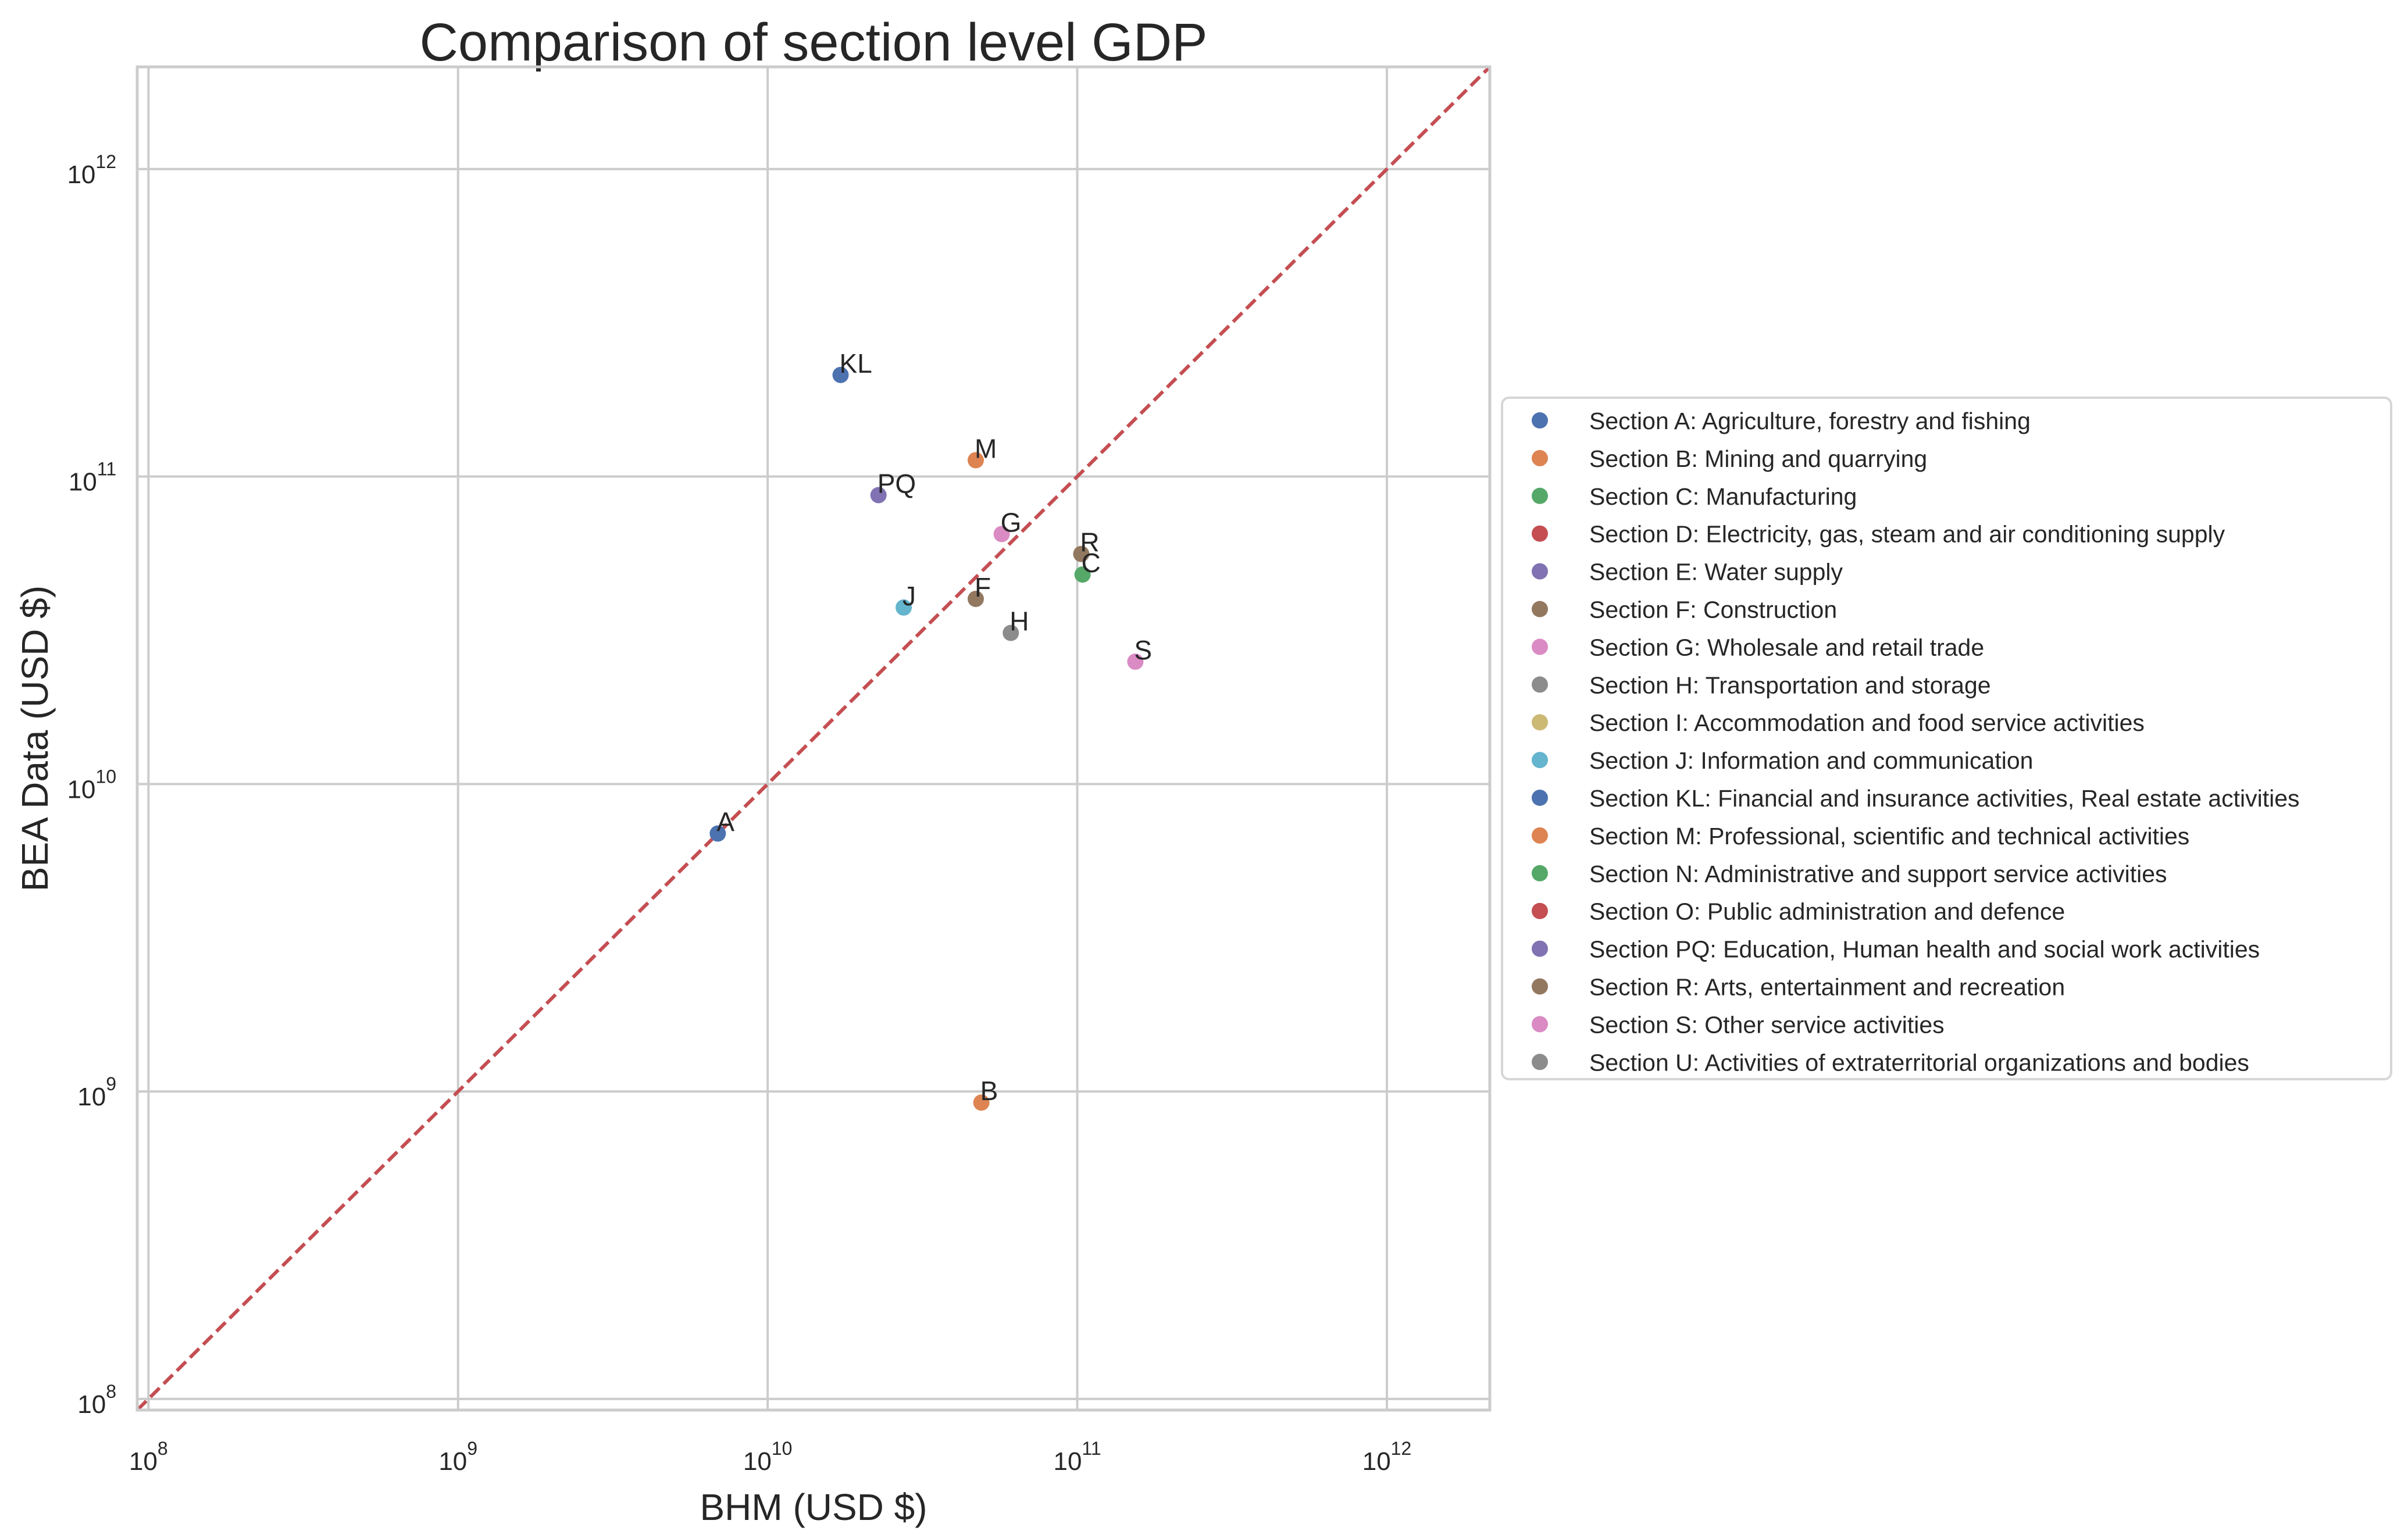 Image resolution: width=2408 pixels, height=1531 pixels. Describe the element at coordinates (1091, 563) in the screenshot. I see `point-label-c: C` at that location.